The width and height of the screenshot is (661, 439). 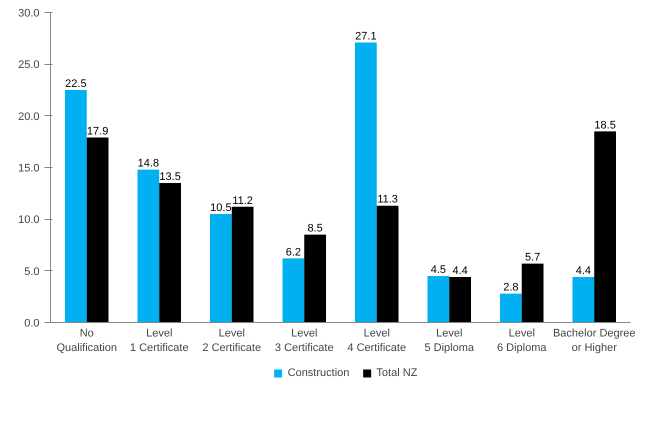 What do you see at coordinates (29, 168) in the screenshot?
I see `y-tick-label: 15.0` at bounding box center [29, 168].